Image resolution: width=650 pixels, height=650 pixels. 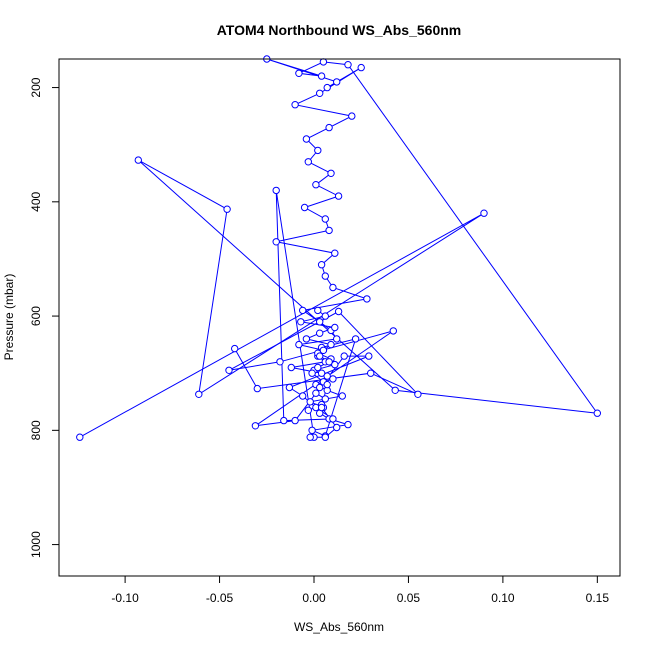 What do you see at coordinates (339, 627) in the screenshot?
I see `x-axis-label: WS_Abs_560nm` at bounding box center [339, 627].